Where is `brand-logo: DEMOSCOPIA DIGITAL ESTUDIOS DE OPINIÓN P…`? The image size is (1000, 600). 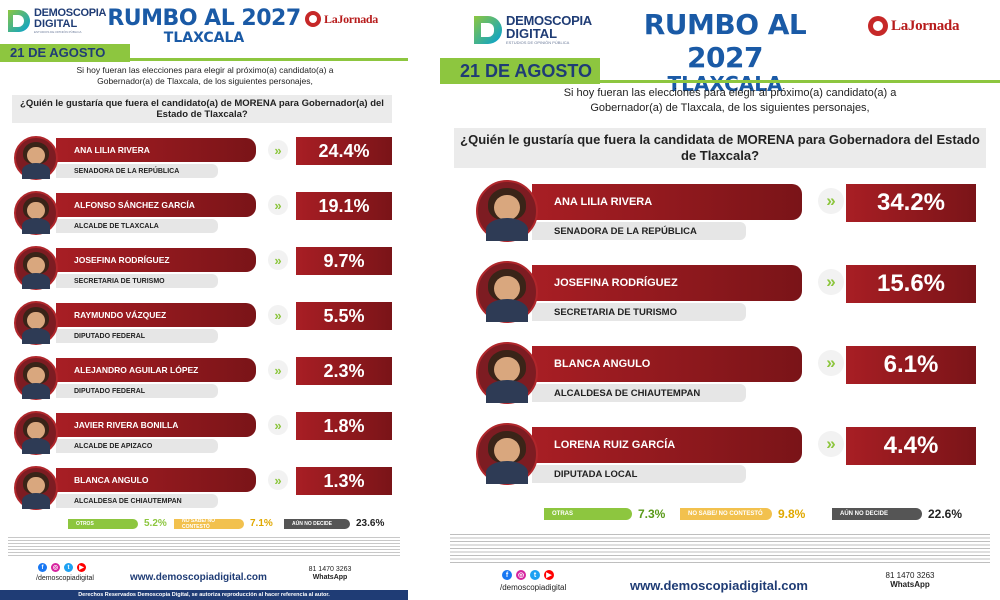 brand-logo: DEMOSCOPIA DIGITAL ESTUDIOS DE OPINIÓN P… is located at coordinates (57, 21).